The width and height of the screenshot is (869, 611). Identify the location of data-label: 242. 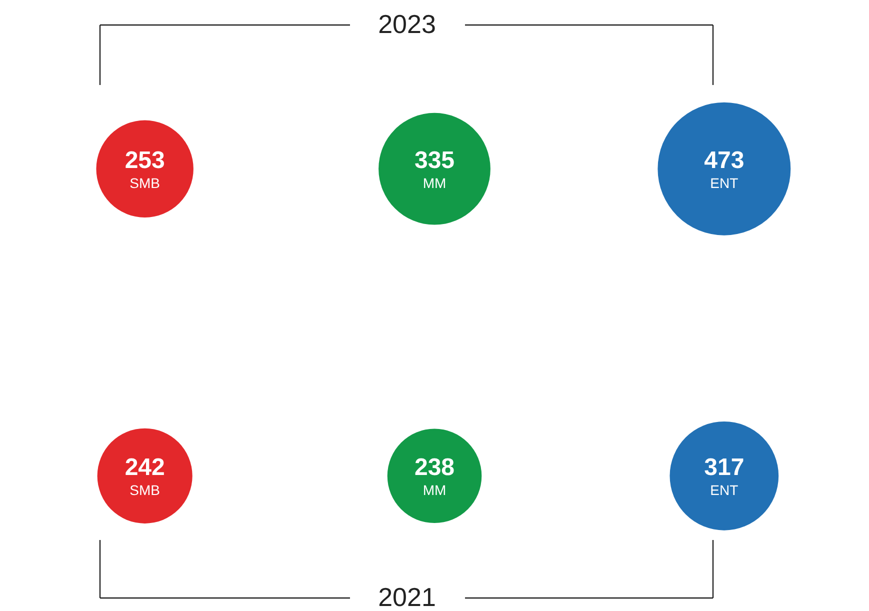
(144, 467).